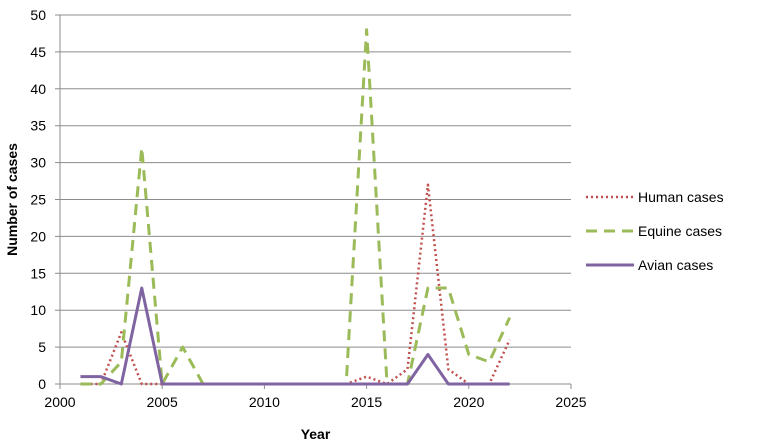 The height and width of the screenshot is (447, 768). Describe the element at coordinates (42, 384) in the screenshot. I see `y-tick-label: 0` at that location.